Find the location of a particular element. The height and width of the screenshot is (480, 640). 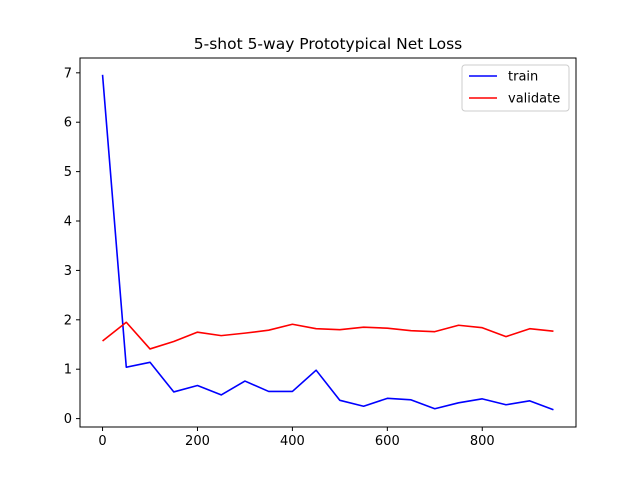

x-tick-label: 600 is located at coordinates (387, 441).